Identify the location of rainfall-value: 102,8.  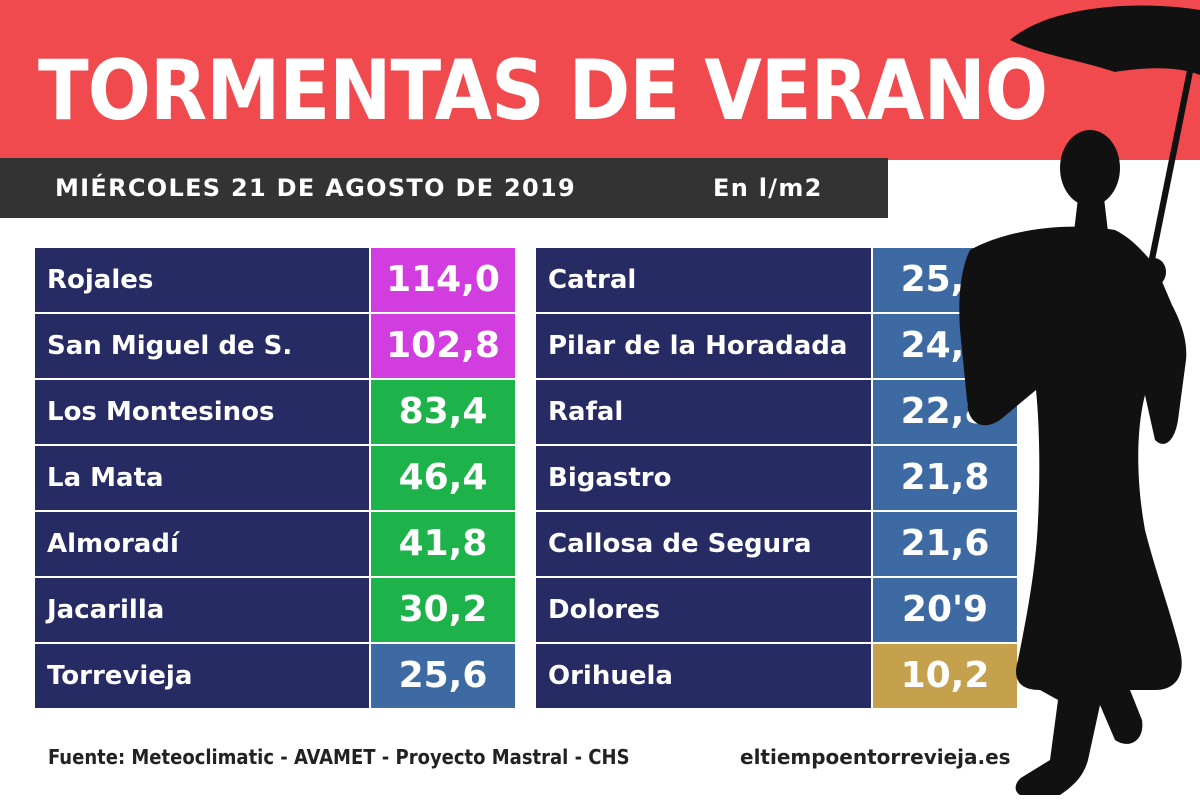
(443, 346).